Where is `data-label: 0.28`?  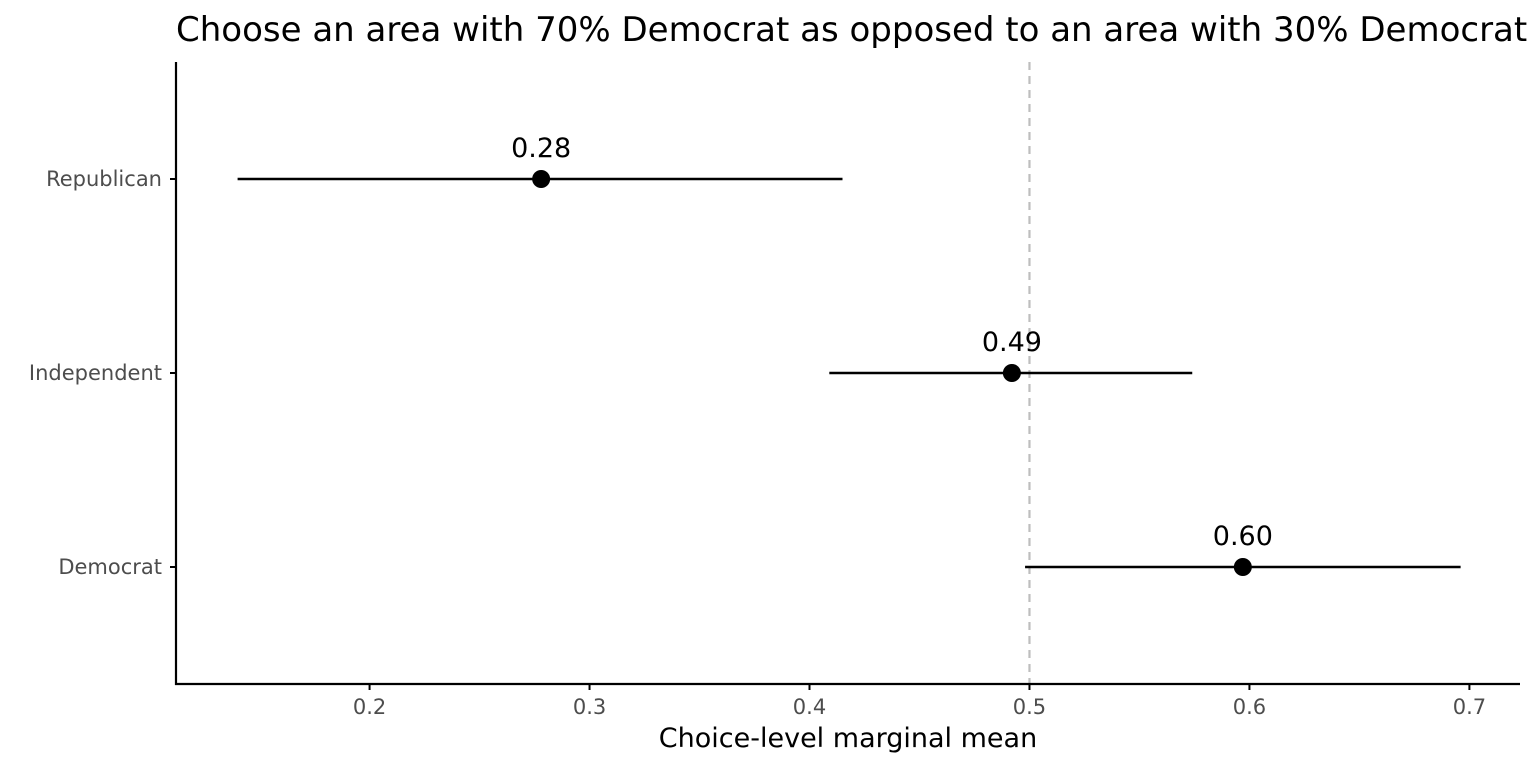 data-label: 0.28 is located at coordinates (541, 148).